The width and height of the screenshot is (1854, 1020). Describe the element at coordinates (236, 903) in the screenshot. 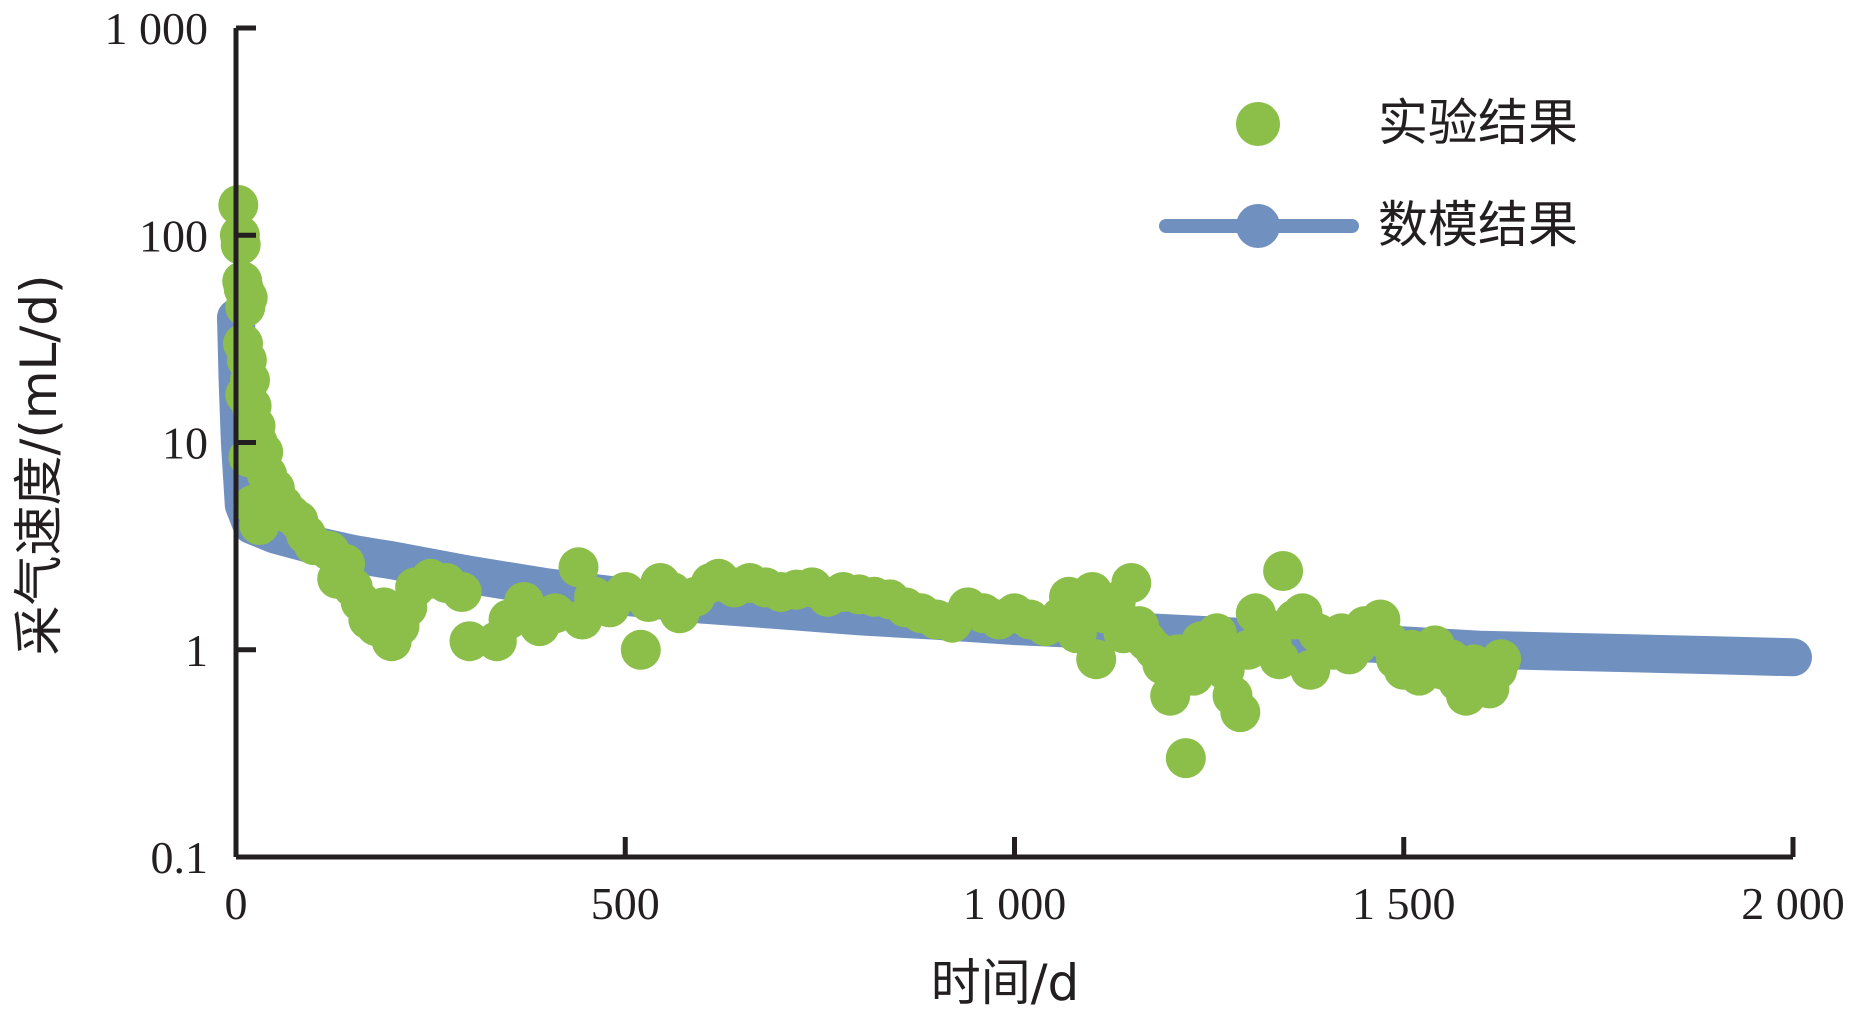

I see `x-tick-label-0: 0` at that location.